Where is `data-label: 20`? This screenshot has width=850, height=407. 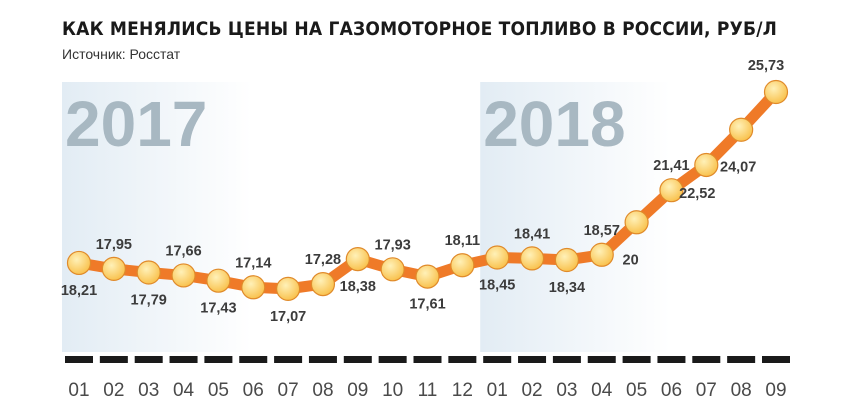
data-label: 20 is located at coordinates (631, 260).